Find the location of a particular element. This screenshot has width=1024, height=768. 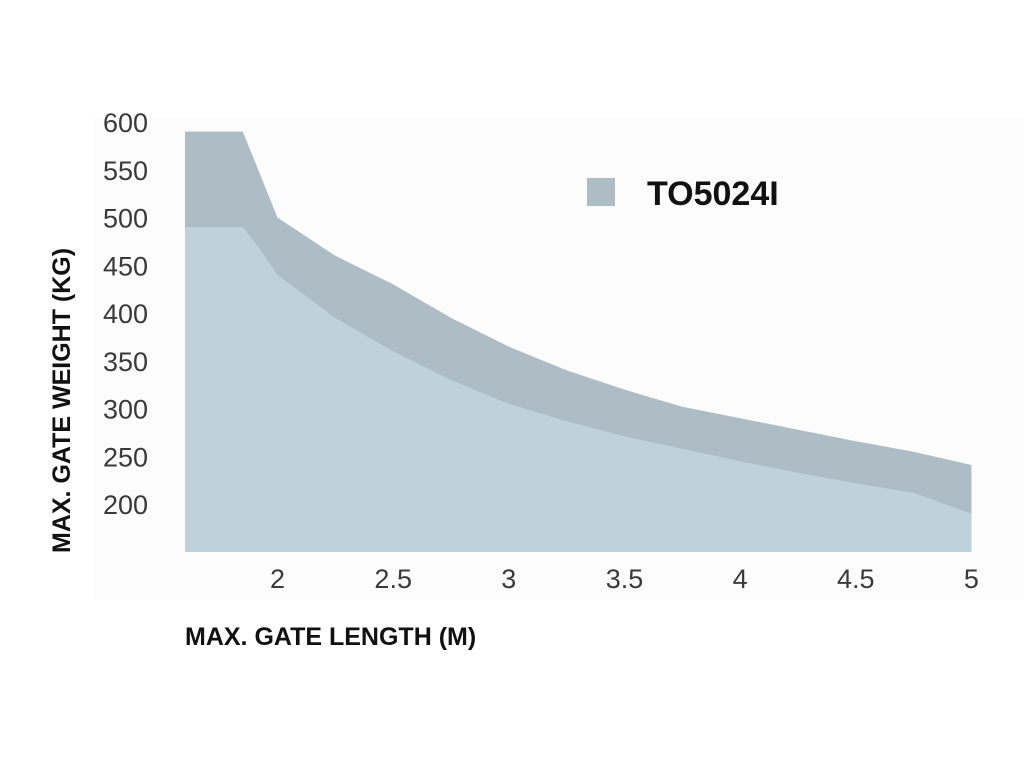

x-tick-label: 2 is located at coordinates (277, 579).